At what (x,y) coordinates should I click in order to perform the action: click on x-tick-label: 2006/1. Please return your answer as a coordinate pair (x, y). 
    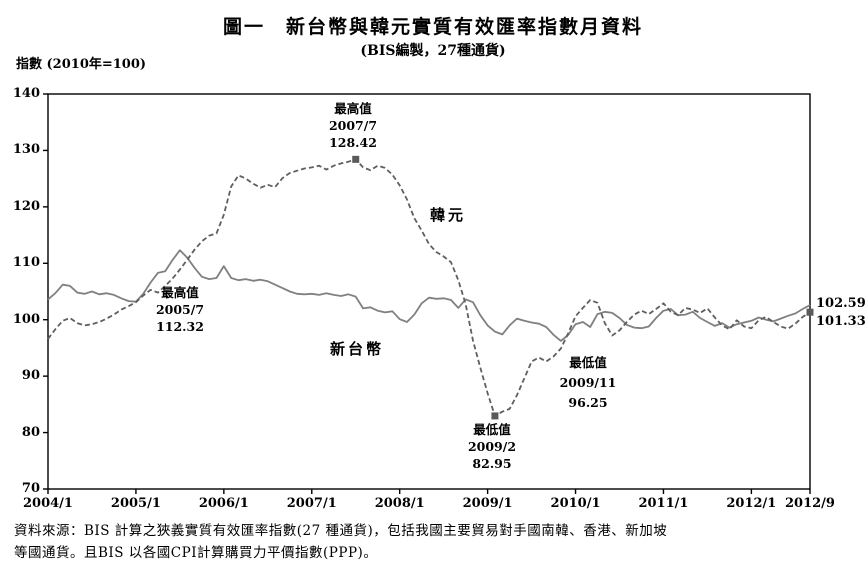
    Looking at the image, I should click on (223, 503).